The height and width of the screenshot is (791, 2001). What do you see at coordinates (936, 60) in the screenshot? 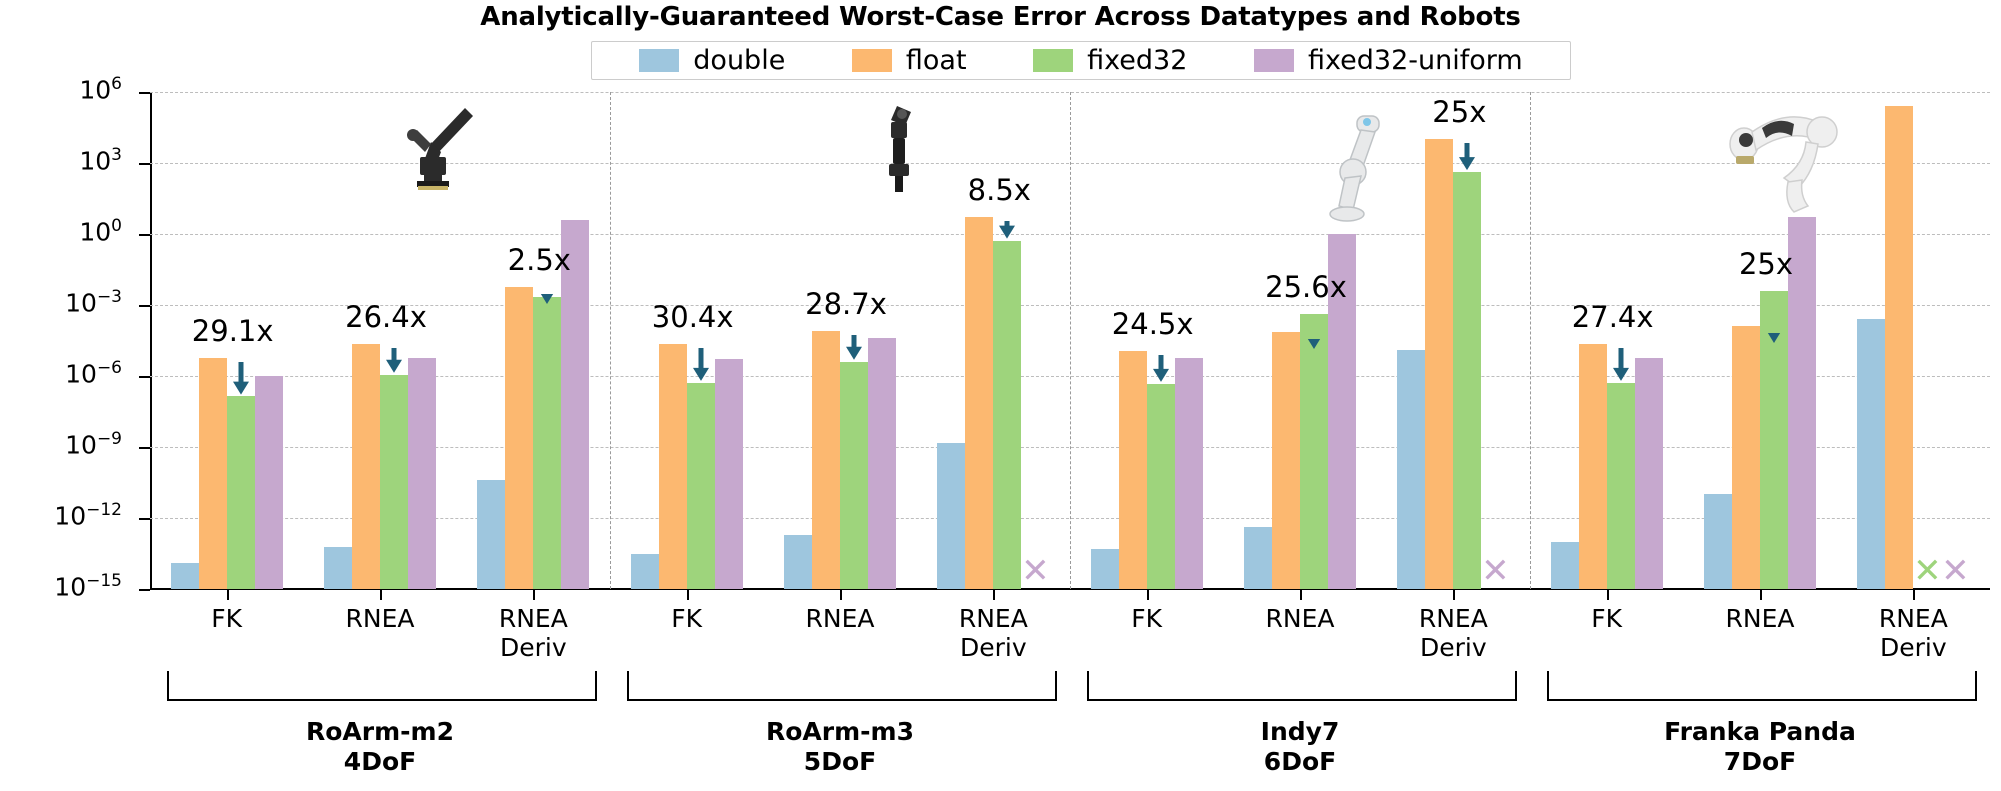
I see `legend-label-float: float` at bounding box center [936, 60].